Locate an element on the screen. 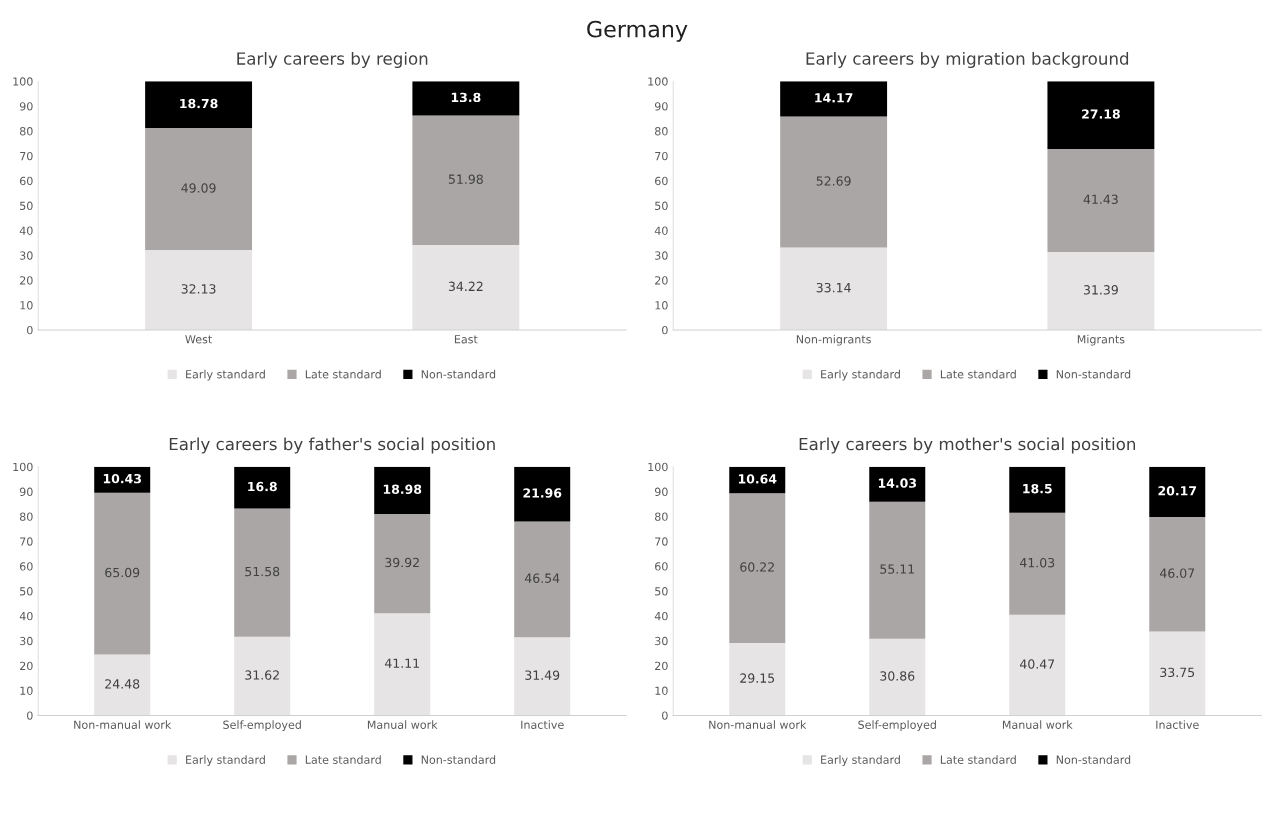 This screenshot has width=1274, height=813. data-label: 39.92 is located at coordinates (402, 562).